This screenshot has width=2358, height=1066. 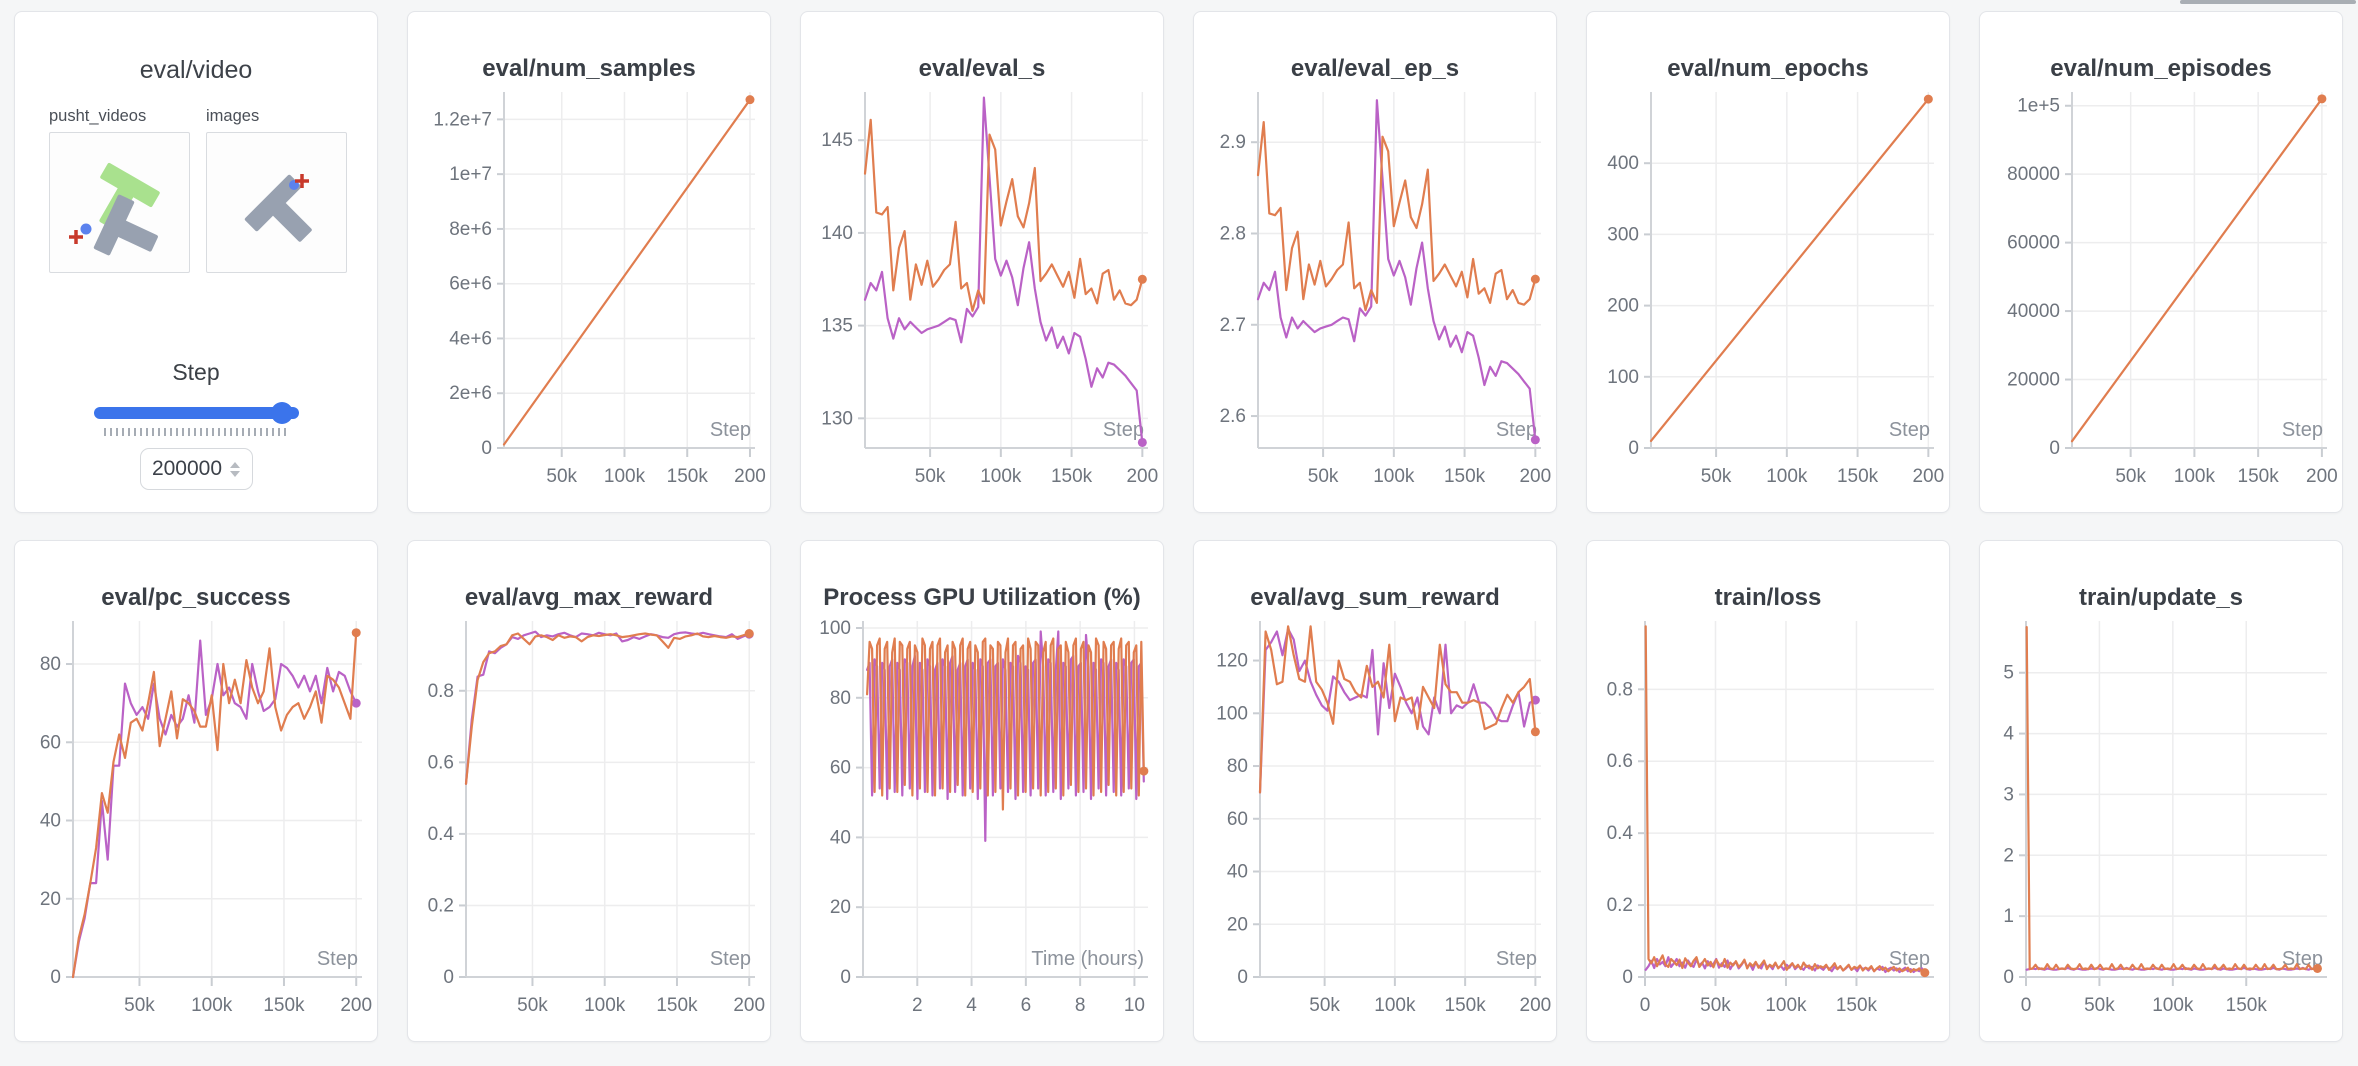 What do you see at coordinates (982, 597) in the screenshot?
I see `chart-title: Process GPU Utilization (%)` at bounding box center [982, 597].